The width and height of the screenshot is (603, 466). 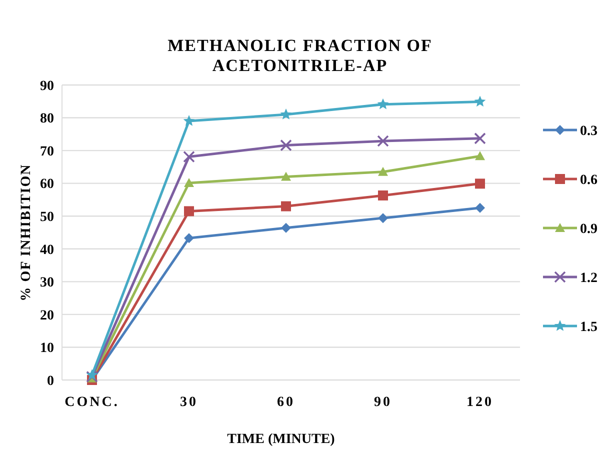 I want to click on y-tick-label: 70, so click(x=47, y=152).